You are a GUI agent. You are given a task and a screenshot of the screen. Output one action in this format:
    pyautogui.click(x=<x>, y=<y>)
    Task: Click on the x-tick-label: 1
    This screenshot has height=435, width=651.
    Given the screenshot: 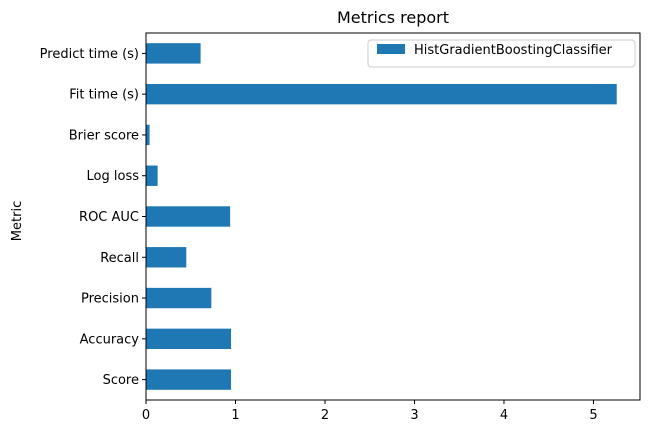 What is the action you would take?
    pyautogui.click(x=235, y=415)
    